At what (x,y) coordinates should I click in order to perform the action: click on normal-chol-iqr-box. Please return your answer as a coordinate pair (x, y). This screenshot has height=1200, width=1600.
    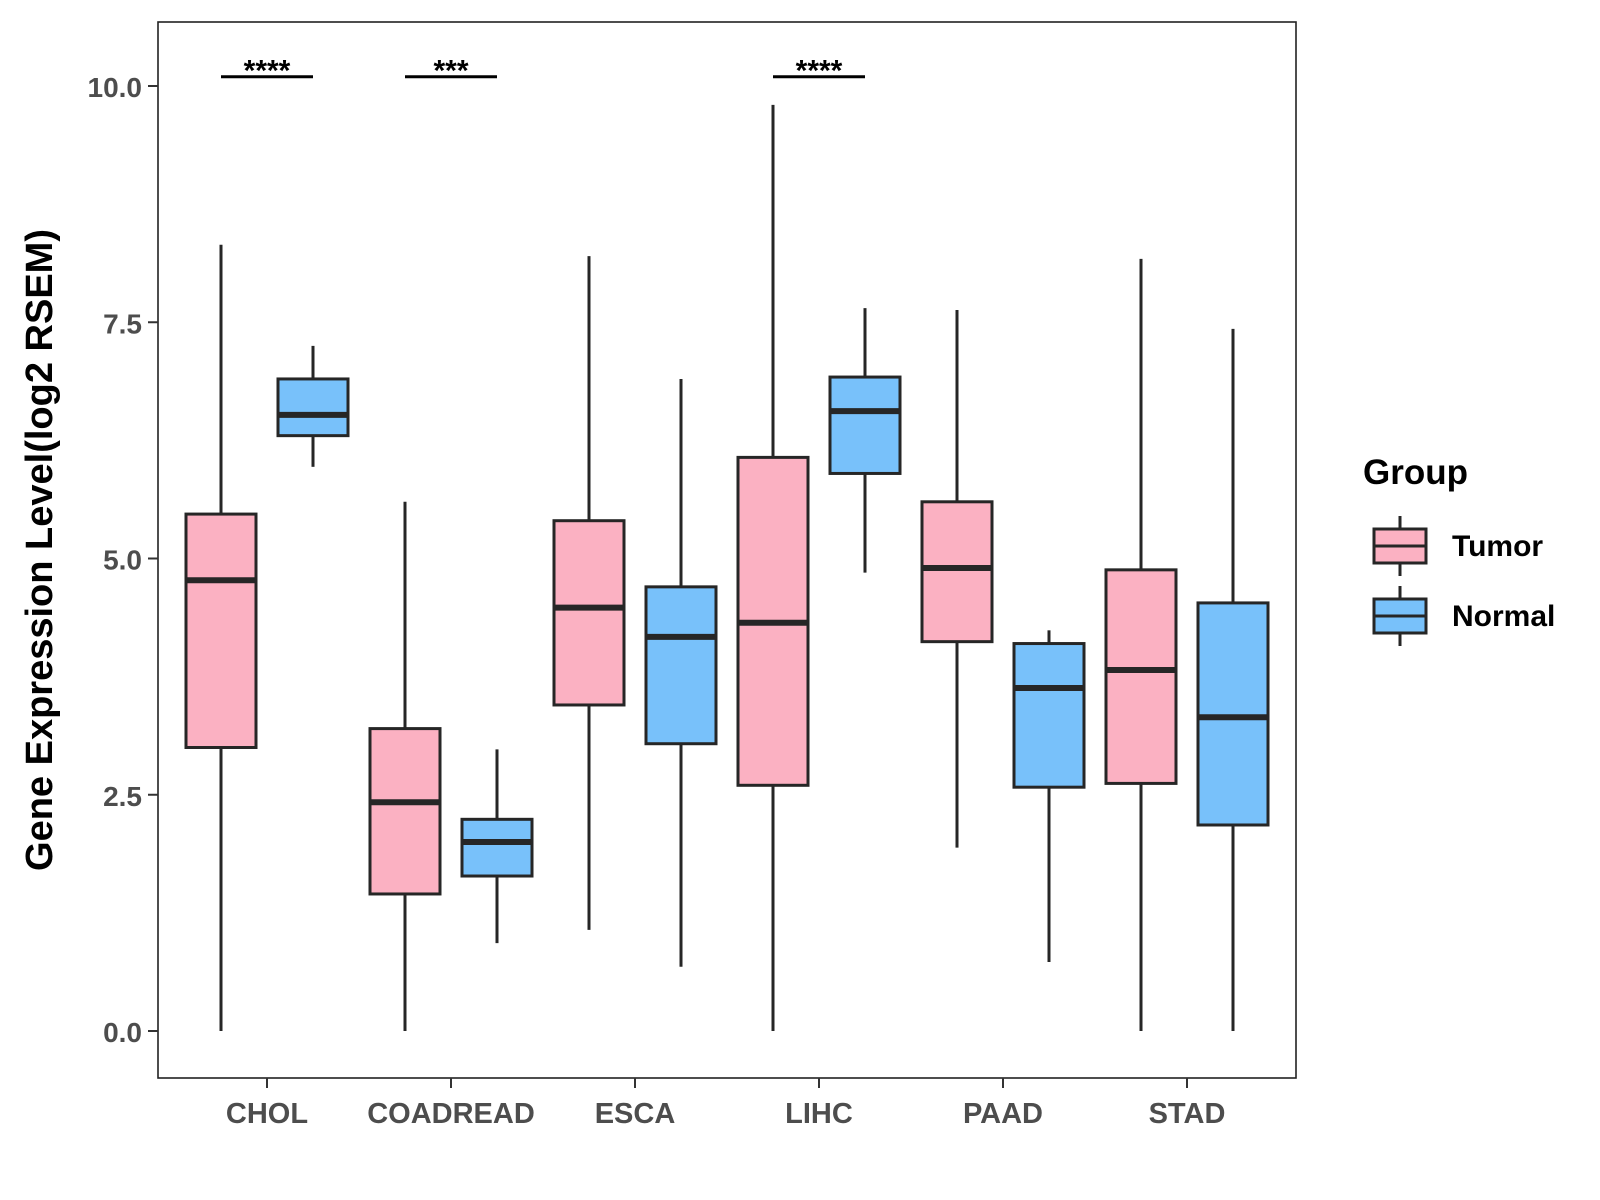
    Looking at the image, I should click on (313, 407).